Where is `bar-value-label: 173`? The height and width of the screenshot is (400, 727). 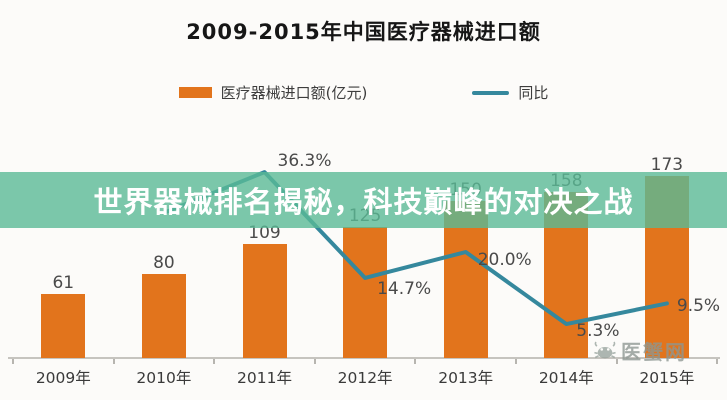 bar-value-label: 173 is located at coordinates (667, 165).